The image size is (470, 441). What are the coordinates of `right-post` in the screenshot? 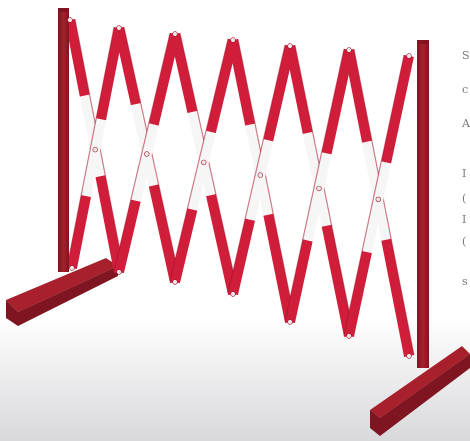 It's located at (423, 205).